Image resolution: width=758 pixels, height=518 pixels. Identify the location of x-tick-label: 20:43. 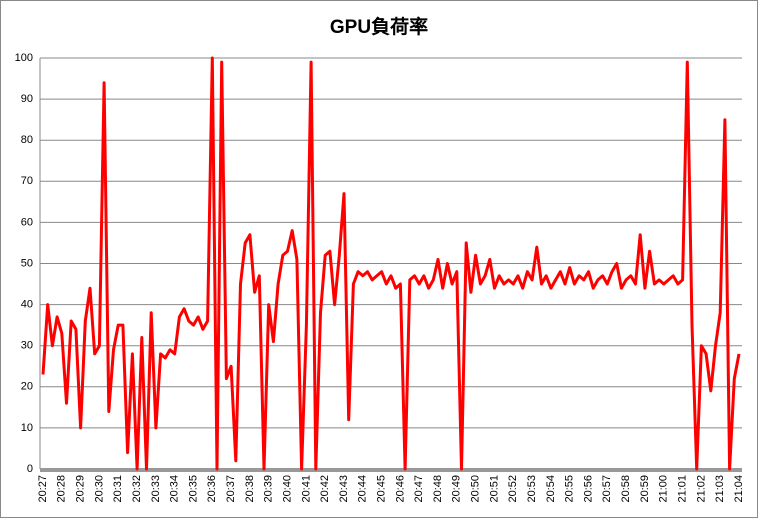
(344, 489).